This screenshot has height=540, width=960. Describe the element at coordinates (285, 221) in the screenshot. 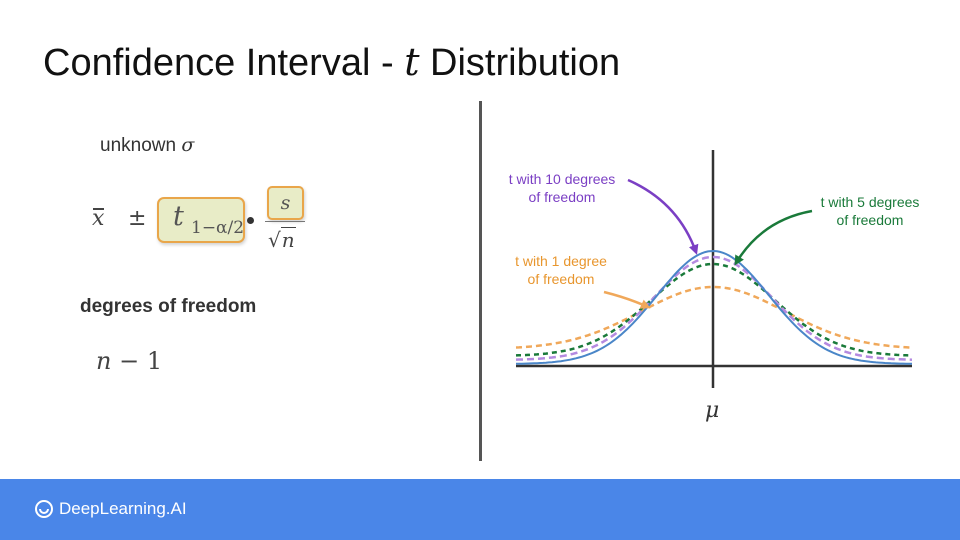

I see `fraction-line` at that location.